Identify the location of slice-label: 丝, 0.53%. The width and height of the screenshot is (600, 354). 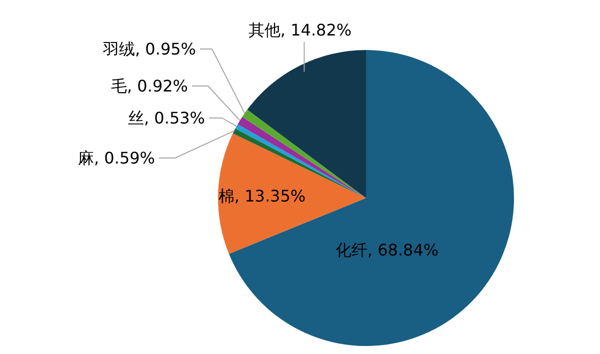
(166, 118).